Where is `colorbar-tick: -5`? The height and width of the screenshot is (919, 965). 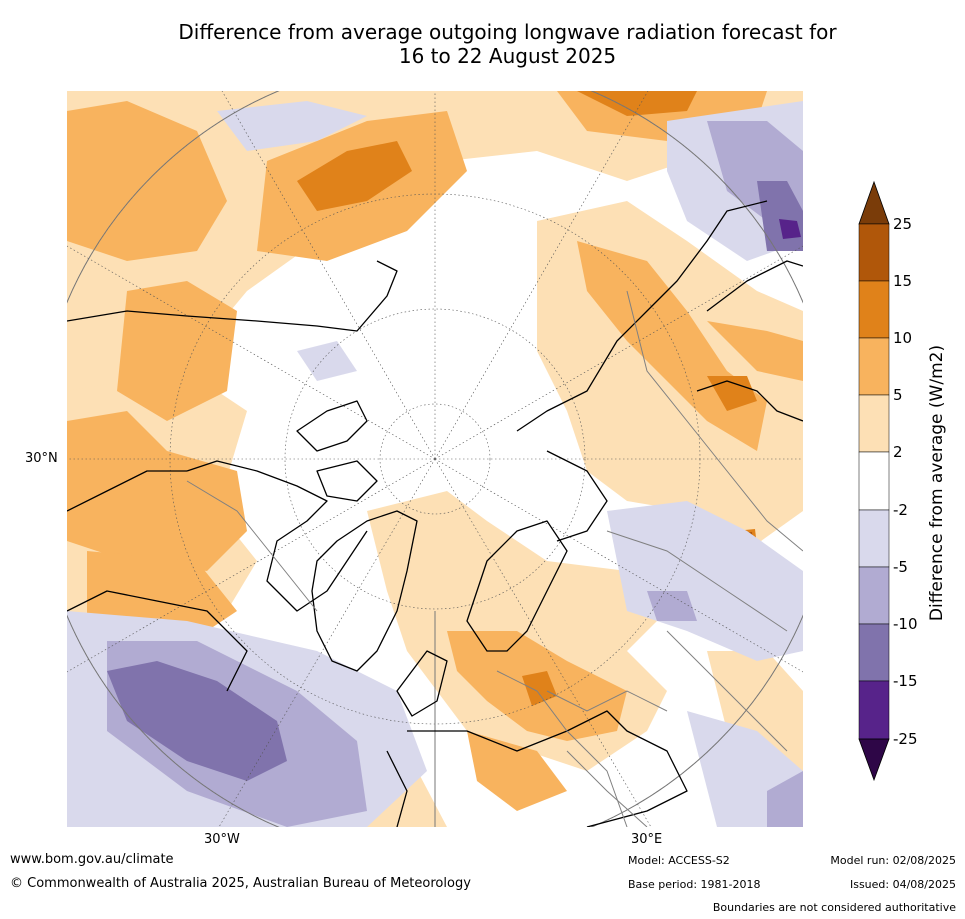 colorbar-tick: -5 is located at coordinates (900, 567).